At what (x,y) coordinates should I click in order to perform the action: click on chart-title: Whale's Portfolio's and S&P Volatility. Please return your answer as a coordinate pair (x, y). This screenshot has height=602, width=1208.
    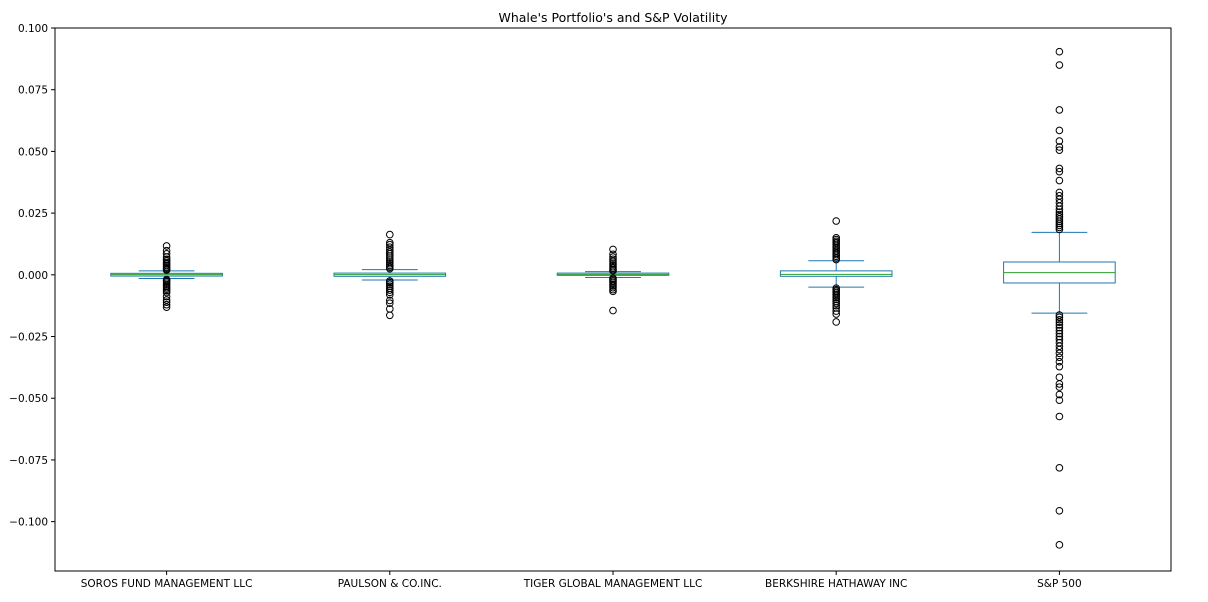
    Looking at the image, I should click on (613, 17).